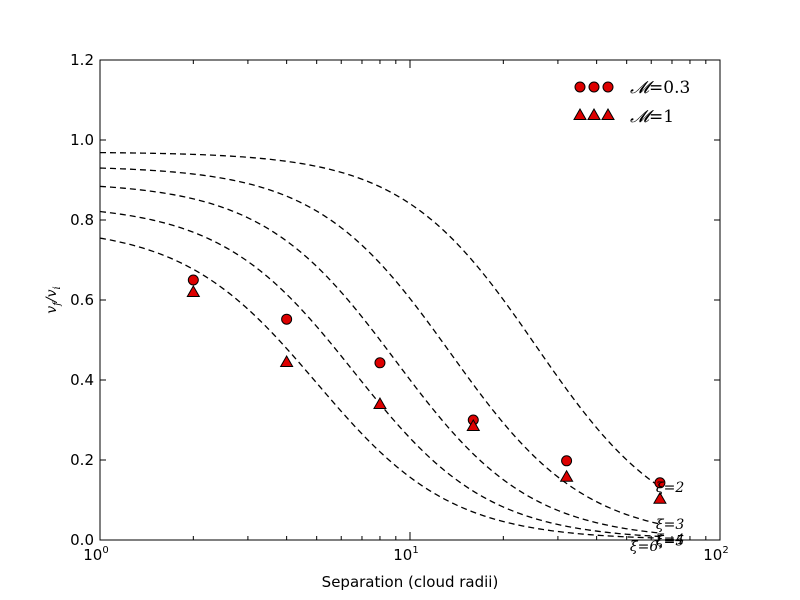 The width and height of the screenshot is (800, 600). Describe the element at coordinates (57, 303) in the screenshot. I see `y-label-sub1: f` at that location.